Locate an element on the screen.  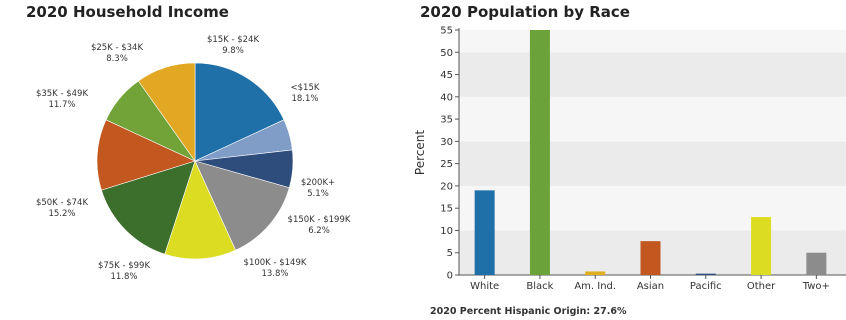
y-tick-label: 25 is located at coordinates (446, 164).